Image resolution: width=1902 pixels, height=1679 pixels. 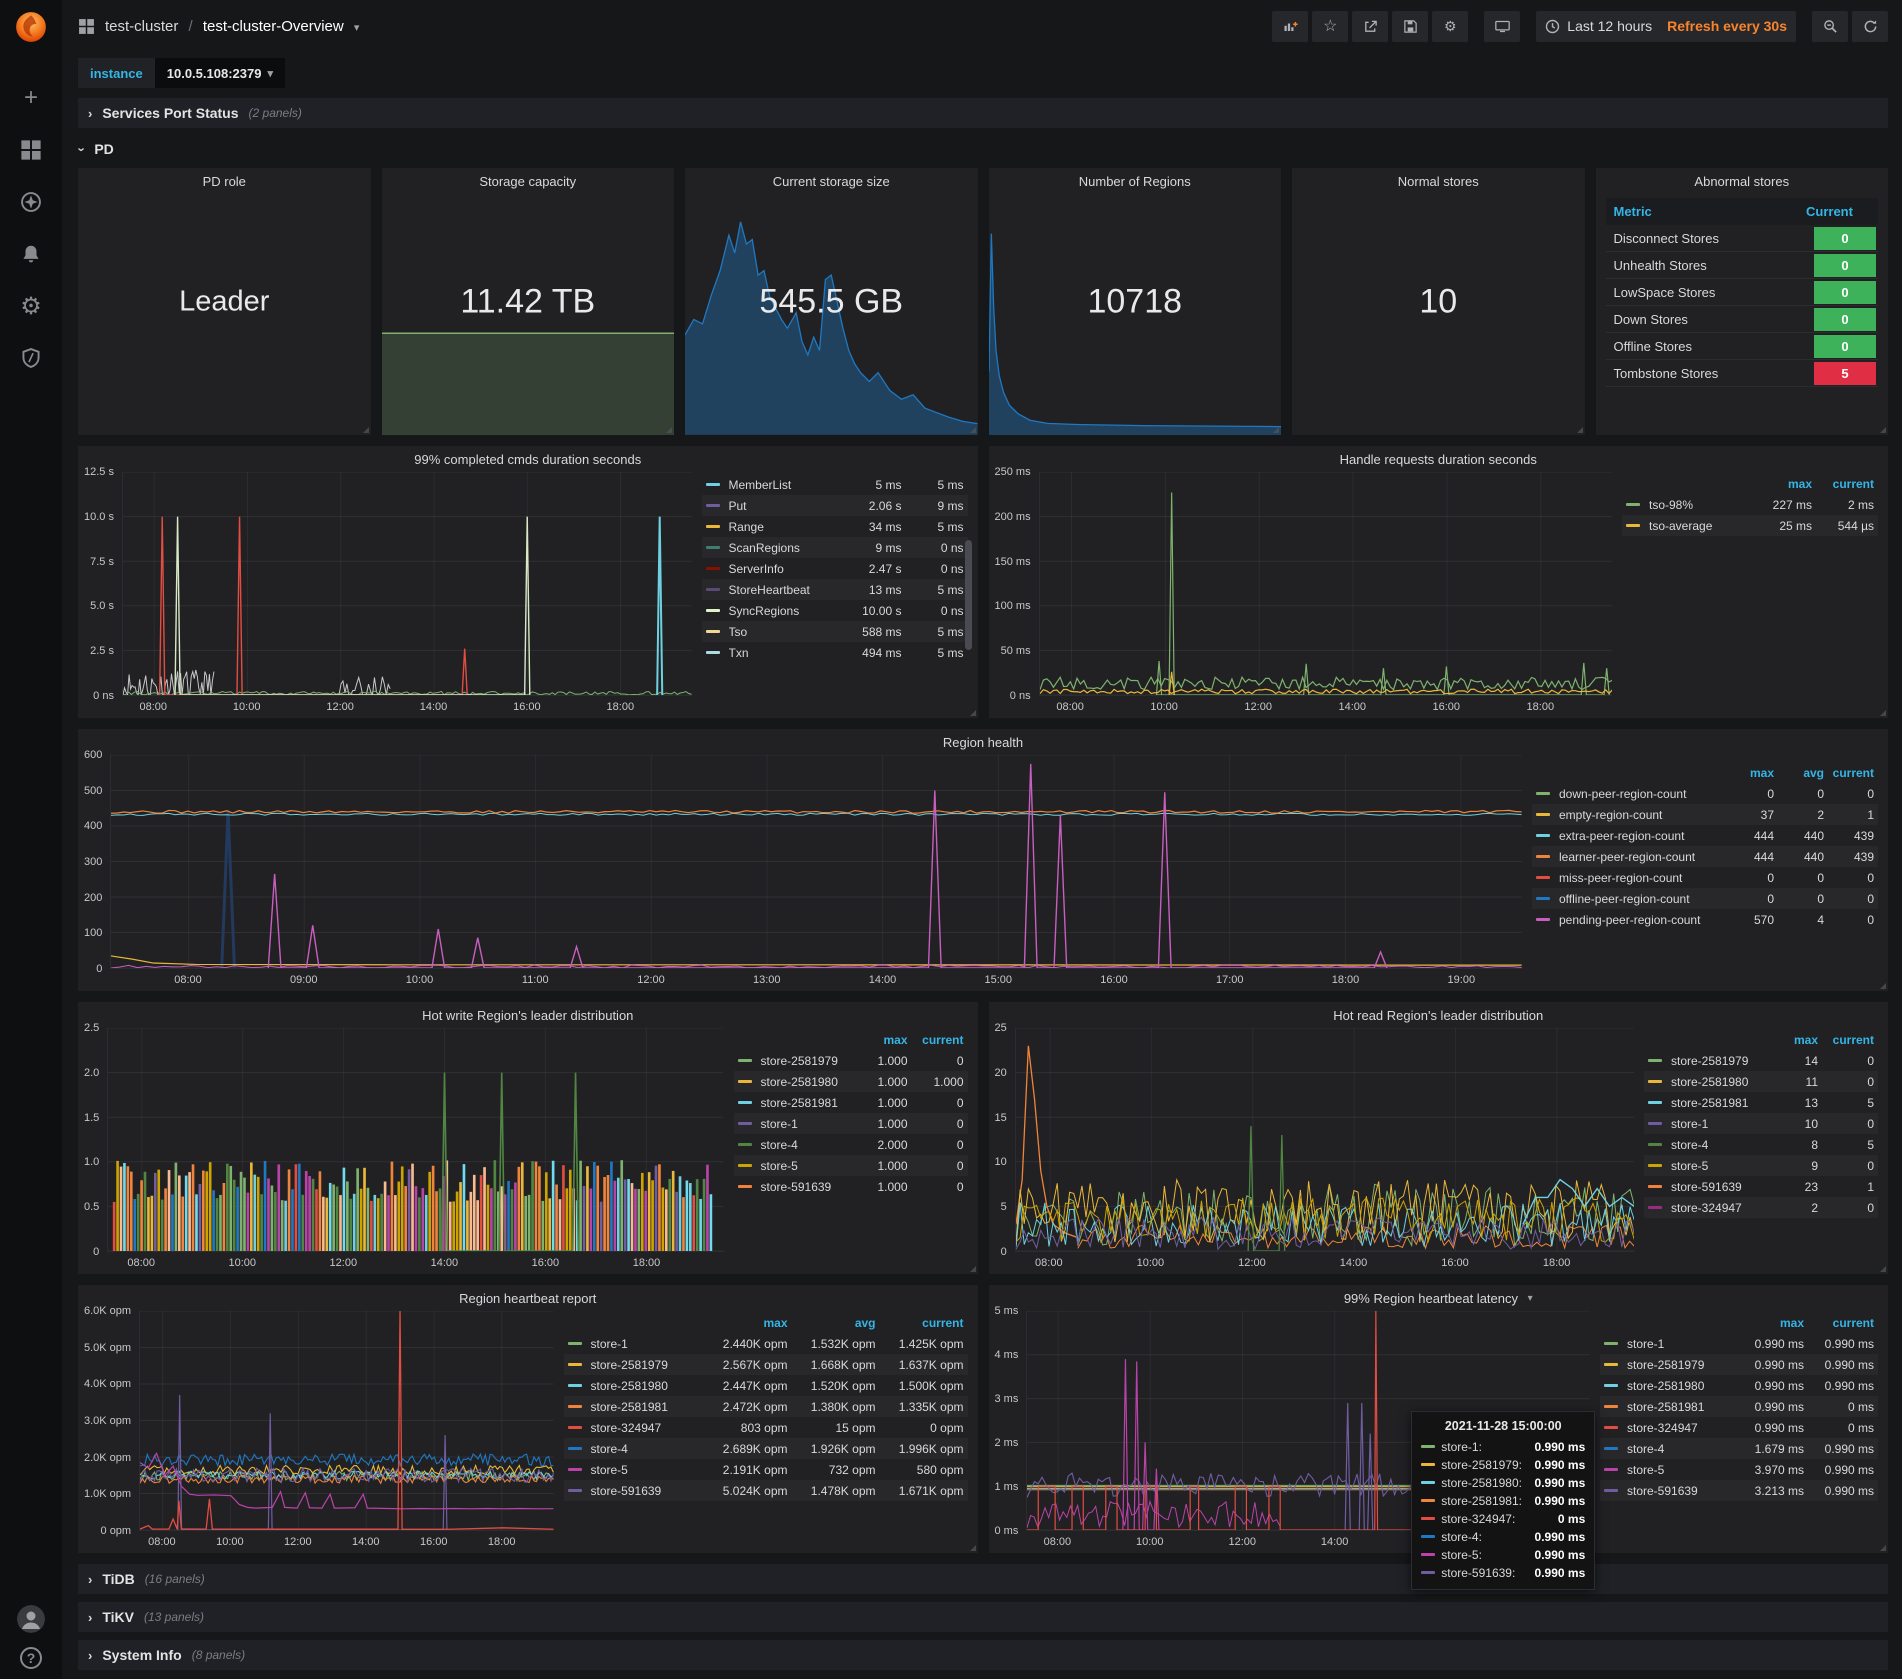 What do you see at coordinates (31, 1658) in the screenshot?
I see `help-icon: ?` at bounding box center [31, 1658].